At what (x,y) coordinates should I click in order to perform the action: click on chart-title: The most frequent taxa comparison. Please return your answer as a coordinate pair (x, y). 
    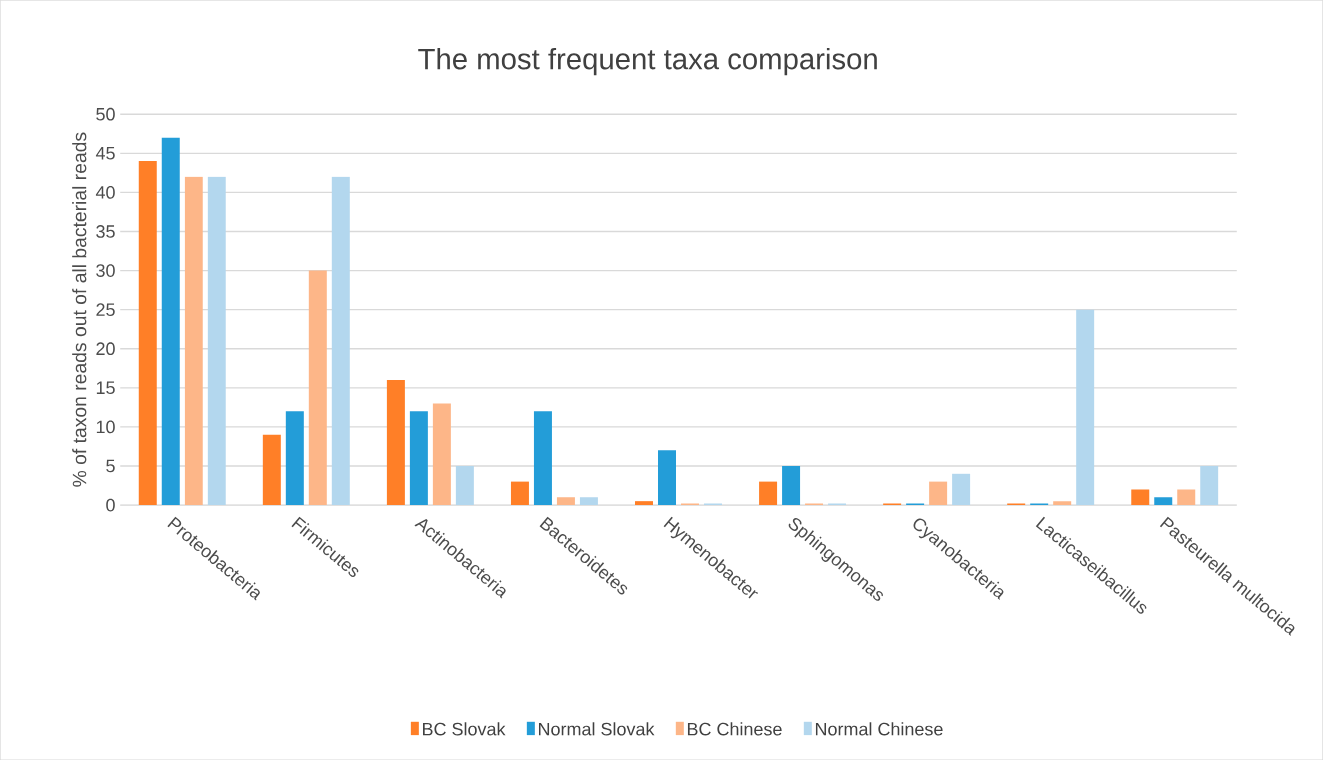
    Looking at the image, I should click on (647, 61).